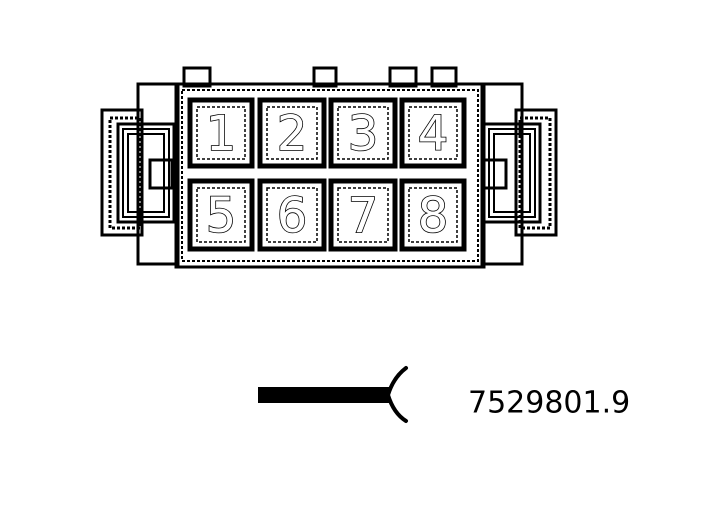  I want to click on pin-cell-6: 6, so click(292, 215).